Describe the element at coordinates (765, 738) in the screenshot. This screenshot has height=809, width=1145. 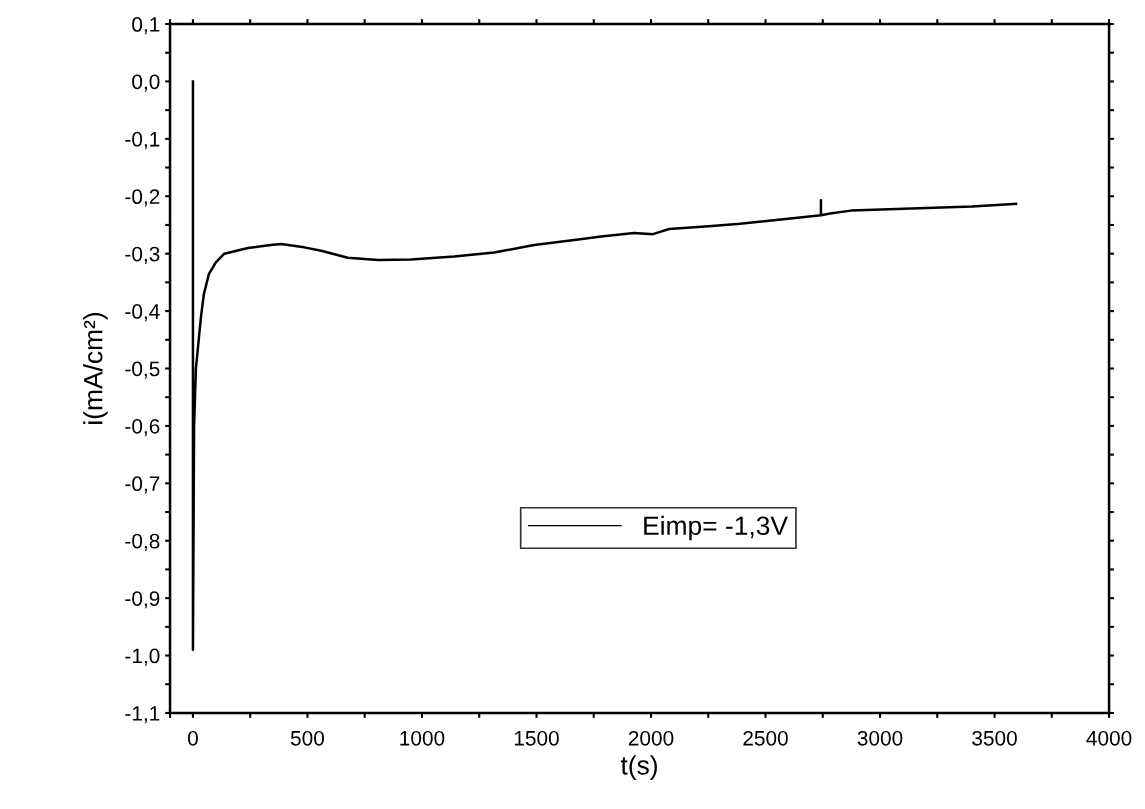
I see `x-tick-label: 2500` at that location.